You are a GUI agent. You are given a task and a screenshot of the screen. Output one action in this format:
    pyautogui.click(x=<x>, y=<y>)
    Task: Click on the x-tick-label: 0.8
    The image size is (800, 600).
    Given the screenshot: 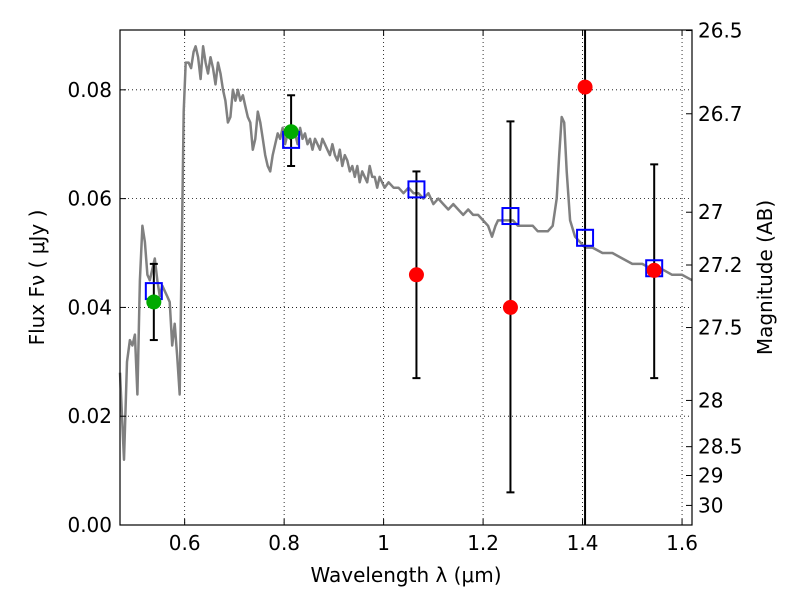 What is the action you would take?
    pyautogui.click(x=284, y=543)
    